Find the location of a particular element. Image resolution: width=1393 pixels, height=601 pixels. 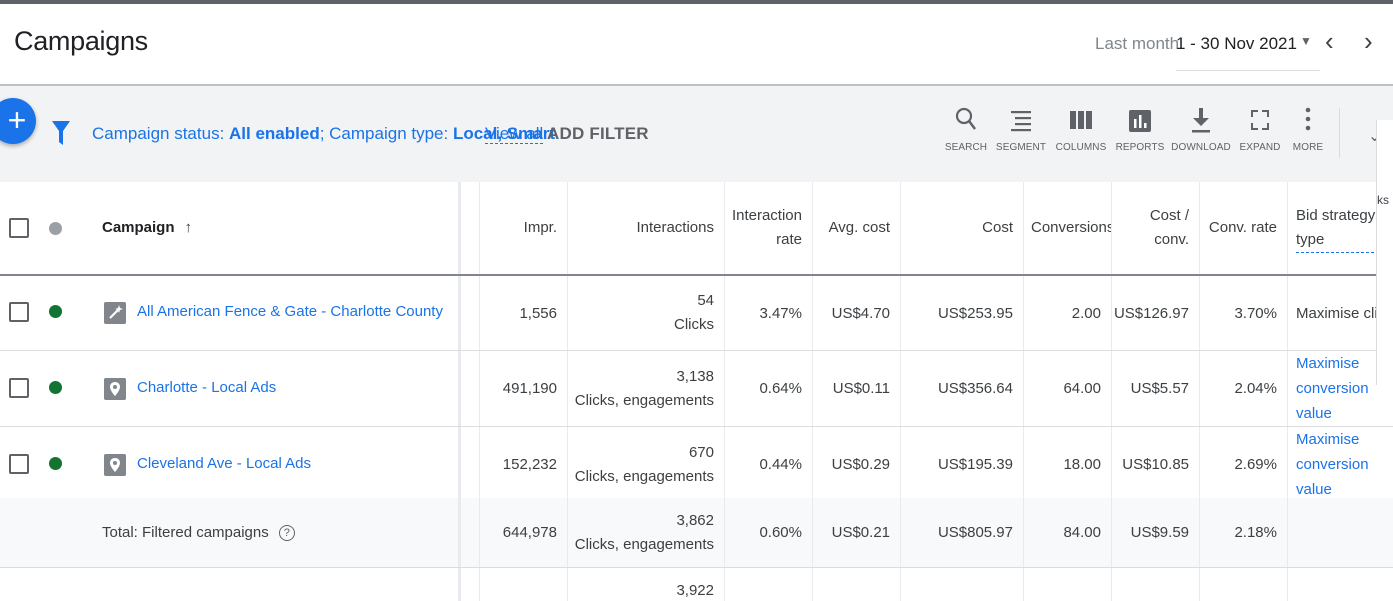

conv-rate-column-header: Conv. rate is located at coordinates (1242, 227).